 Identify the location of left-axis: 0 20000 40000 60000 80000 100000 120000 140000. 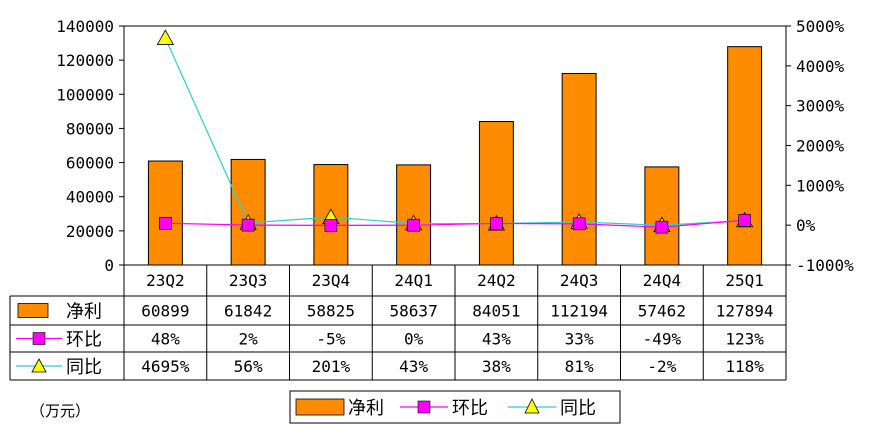
(90, 146).